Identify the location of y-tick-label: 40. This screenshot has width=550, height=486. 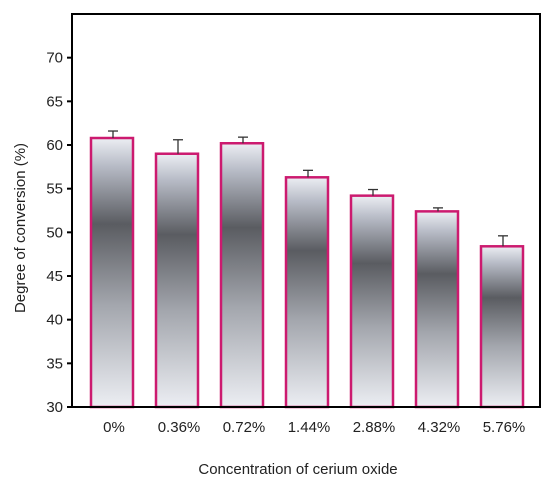
(54, 320).